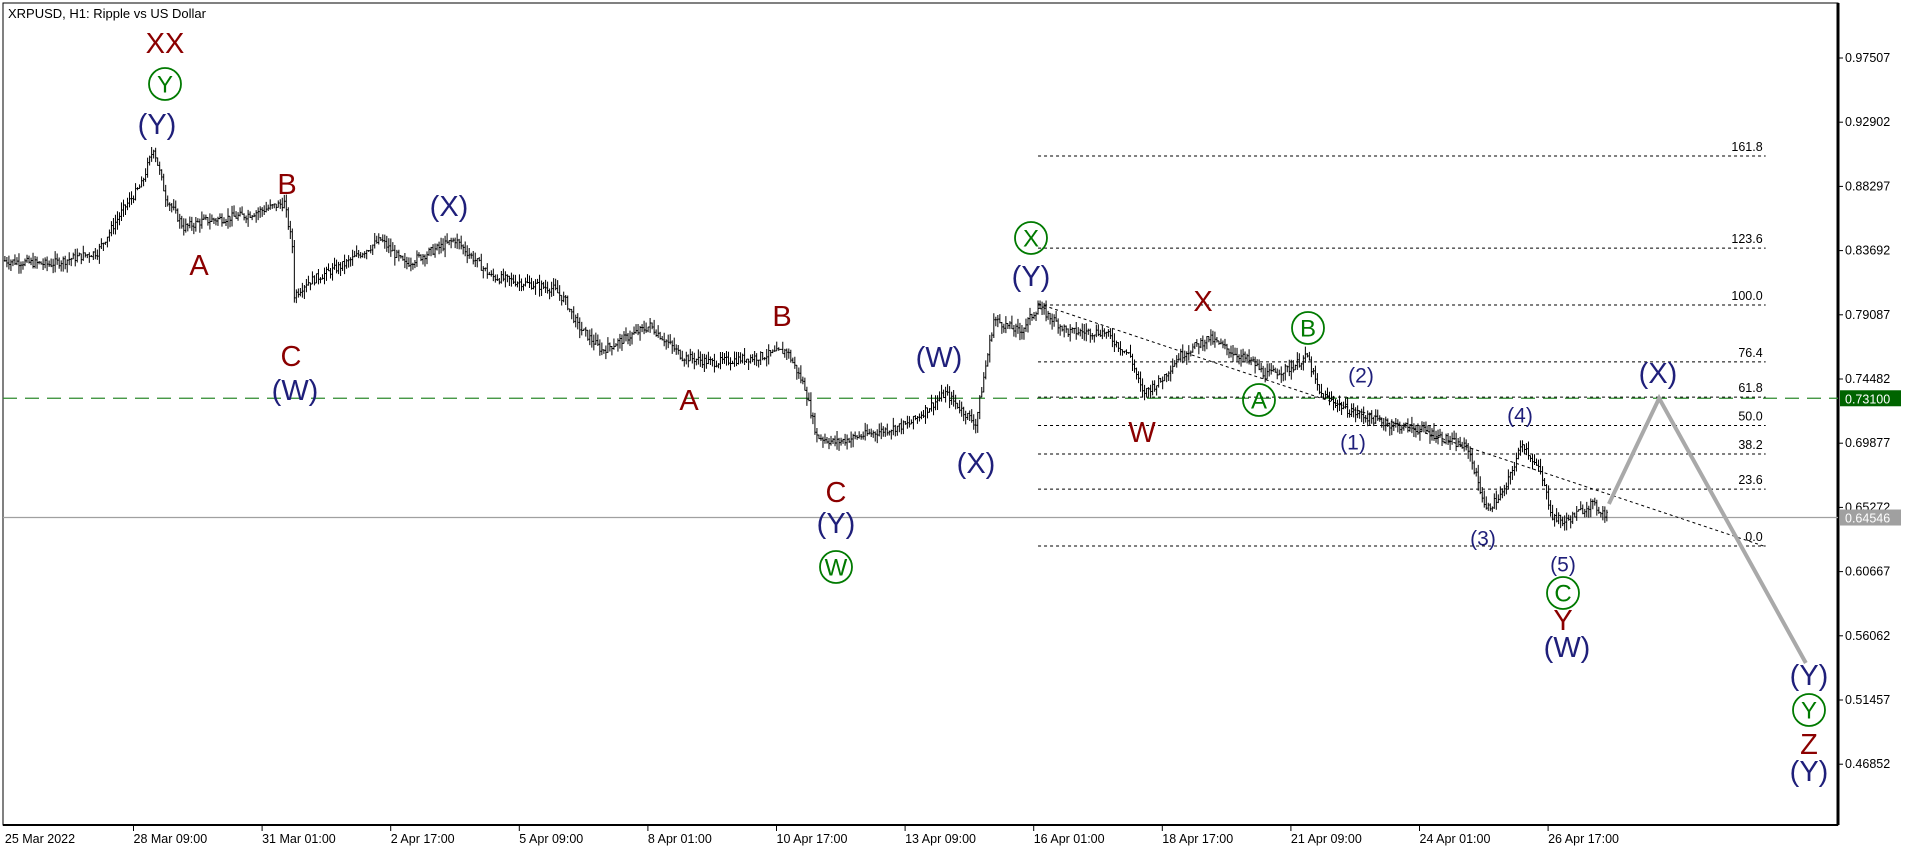 Image resolution: width=1916 pixels, height=852 pixels. I want to click on x-tick-label: 8 Apr 01:00, so click(680, 839).